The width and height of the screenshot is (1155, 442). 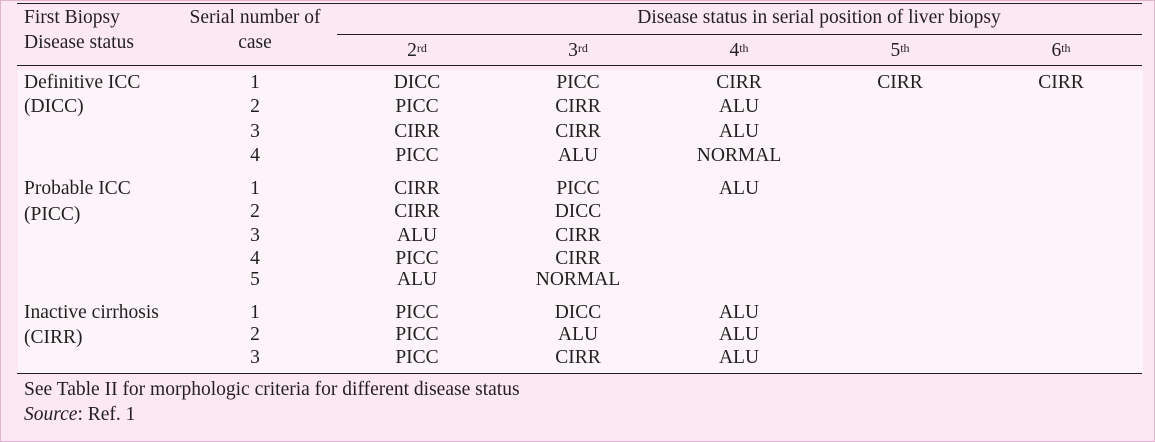 What do you see at coordinates (255, 279) in the screenshot?
I see `case-number: 5` at bounding box center [255, 279].